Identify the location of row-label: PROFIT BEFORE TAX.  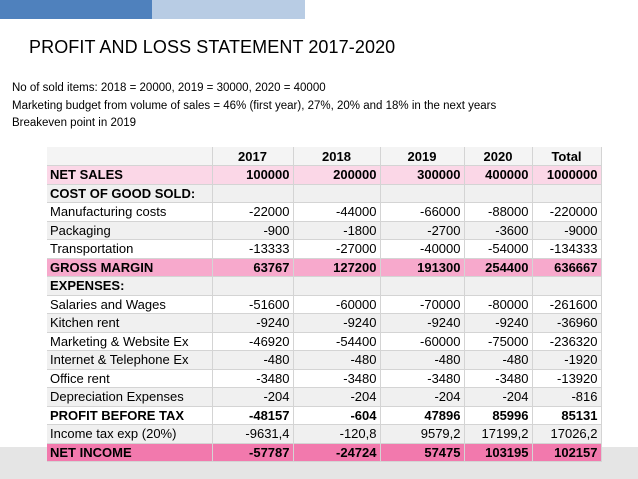
(130, 415).